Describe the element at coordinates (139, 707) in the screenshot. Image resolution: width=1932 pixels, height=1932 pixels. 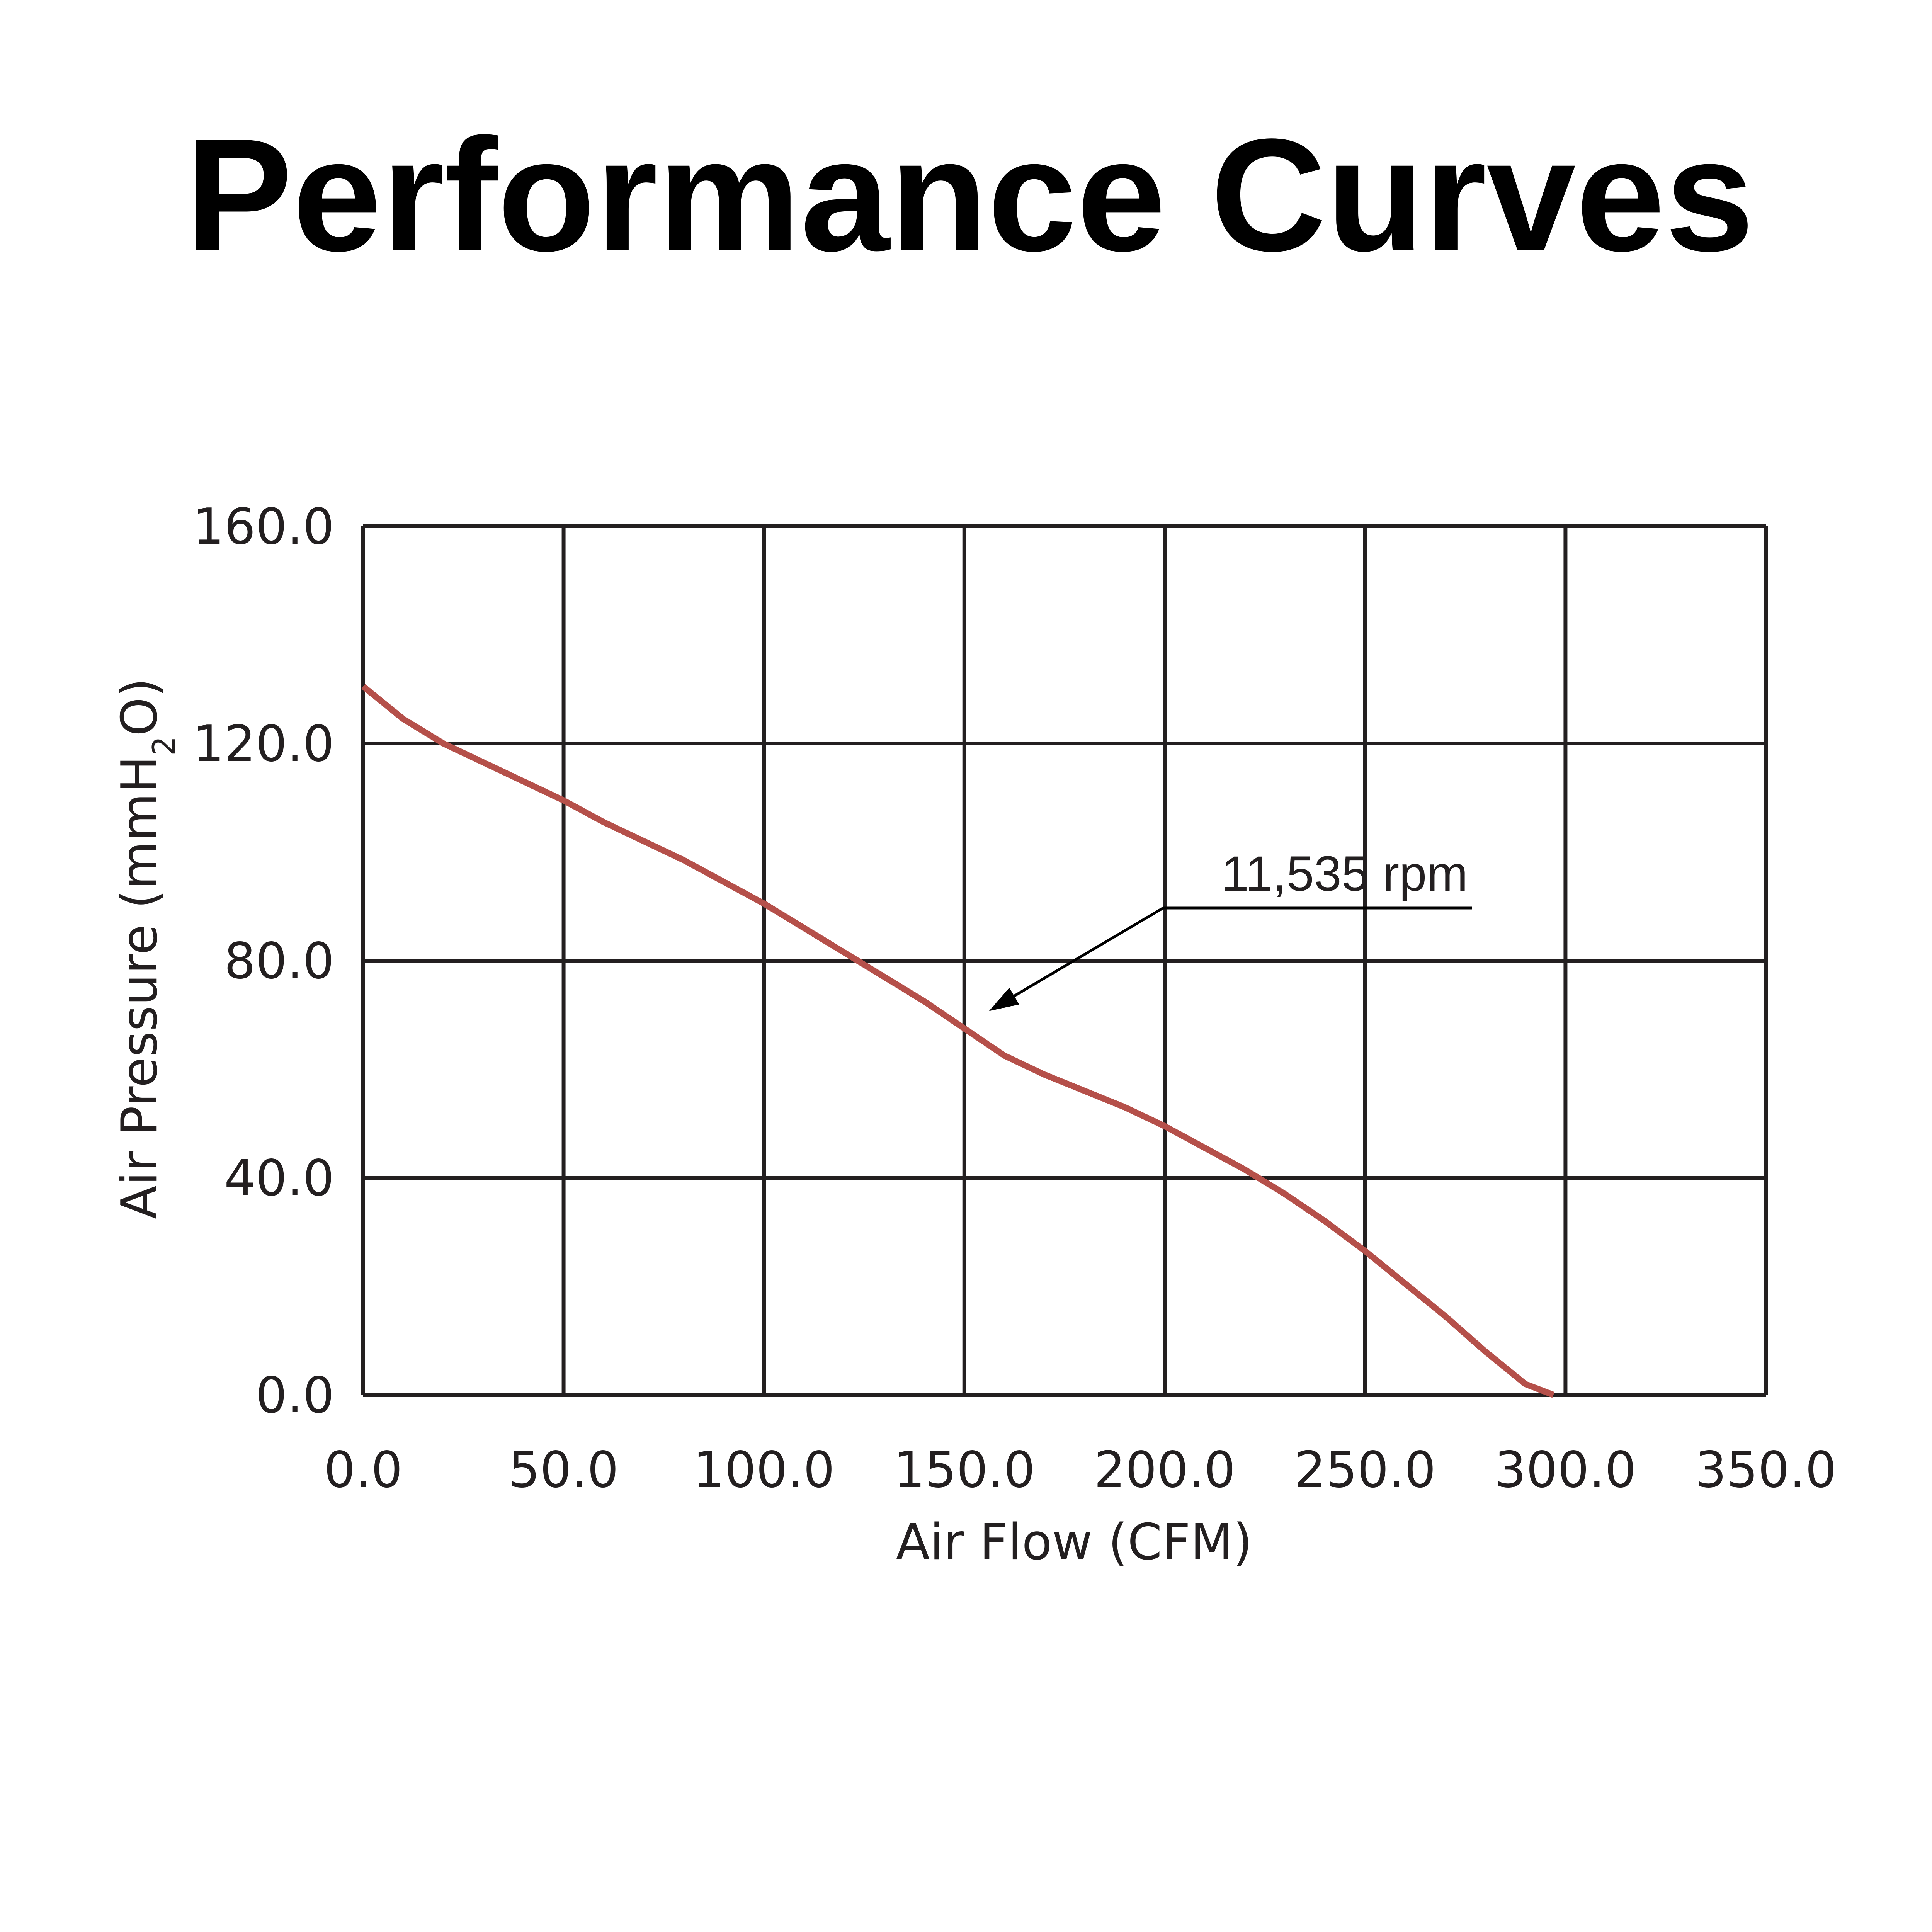
I see `y-axis-label-suffix: O)` at that location.